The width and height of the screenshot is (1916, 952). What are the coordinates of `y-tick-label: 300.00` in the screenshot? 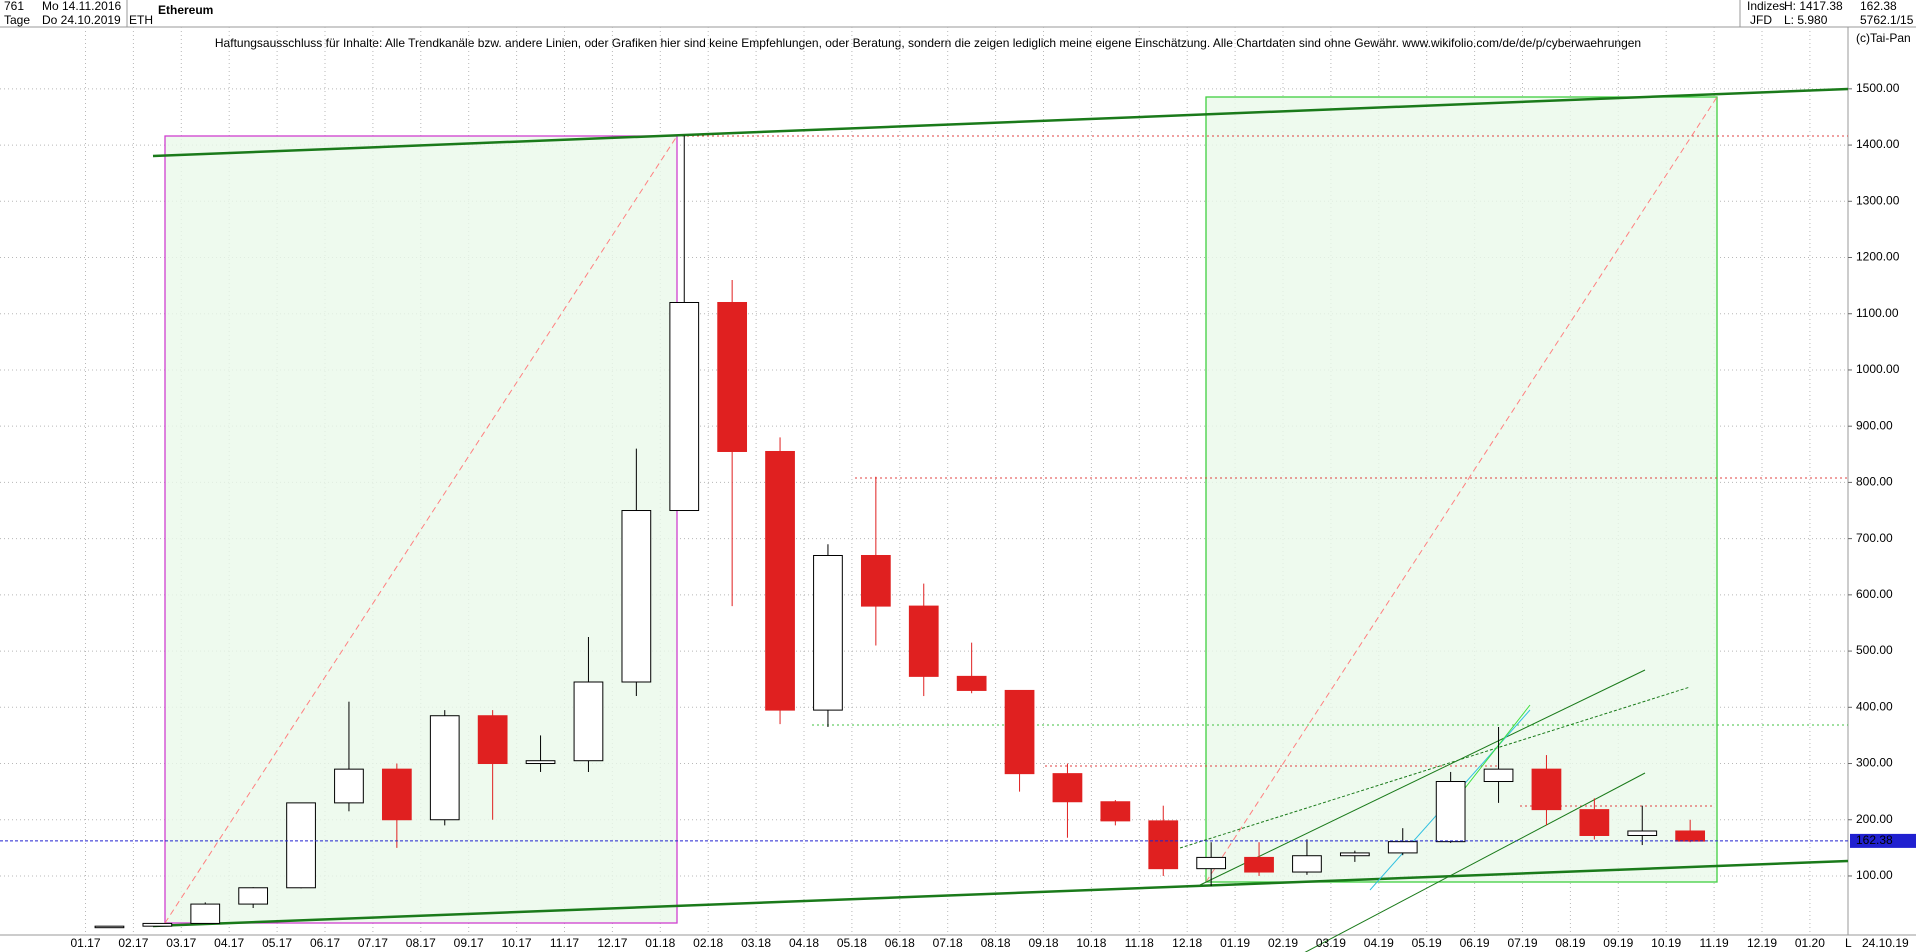 It's located at (1874, 763).